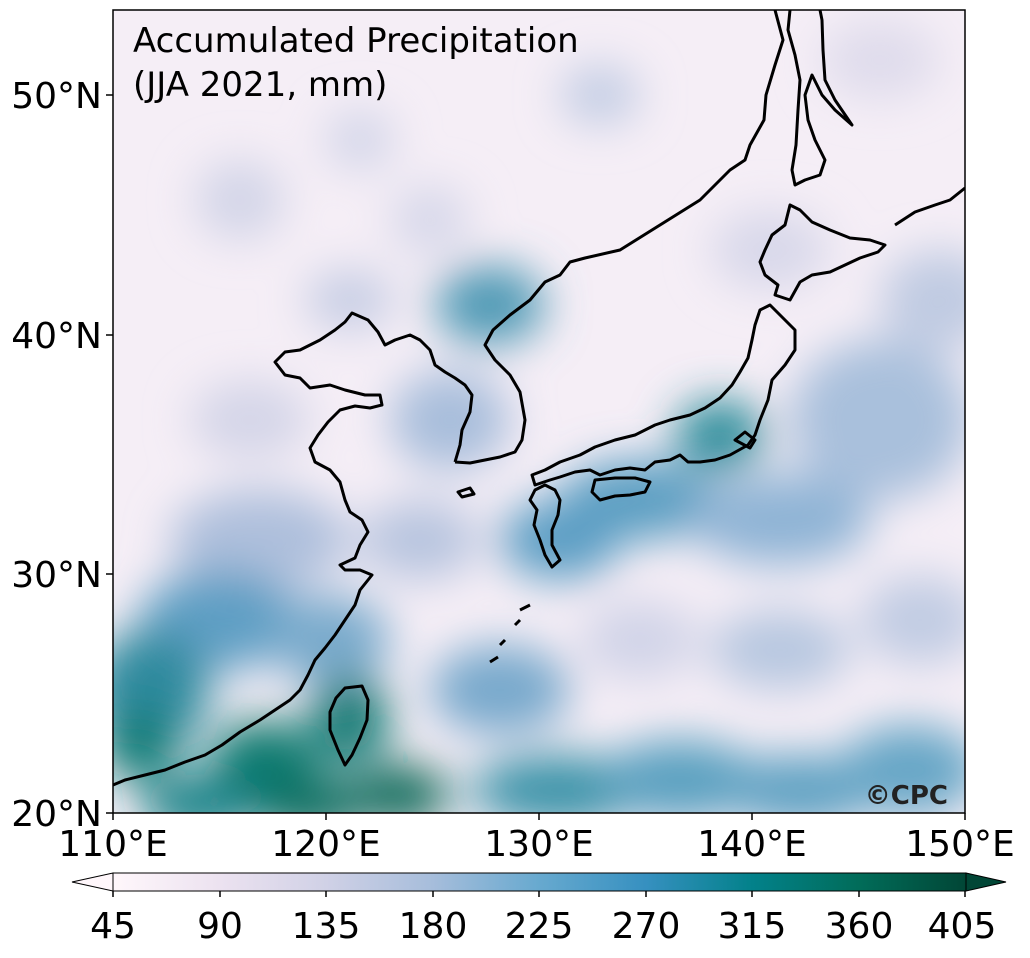 This screenshot has height=958, width=1030. Describe the element at coordinates (859, 926) in the screenshot. I see `colorbar-tick-label: 360` at that location.